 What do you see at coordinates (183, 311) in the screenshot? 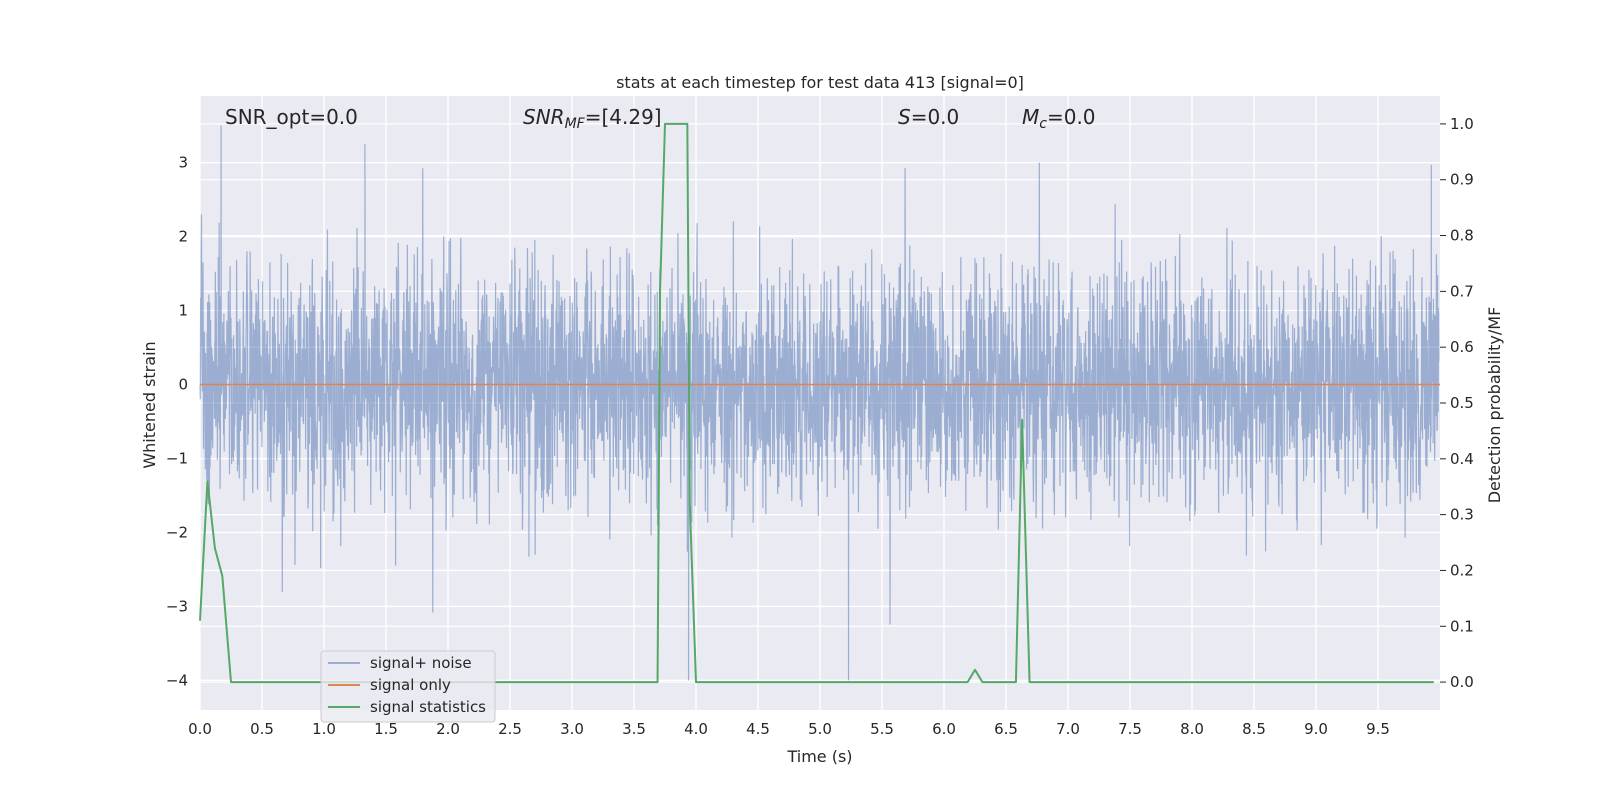
I see `y-left-tick-label: 1` at bounding box center [183, 311].